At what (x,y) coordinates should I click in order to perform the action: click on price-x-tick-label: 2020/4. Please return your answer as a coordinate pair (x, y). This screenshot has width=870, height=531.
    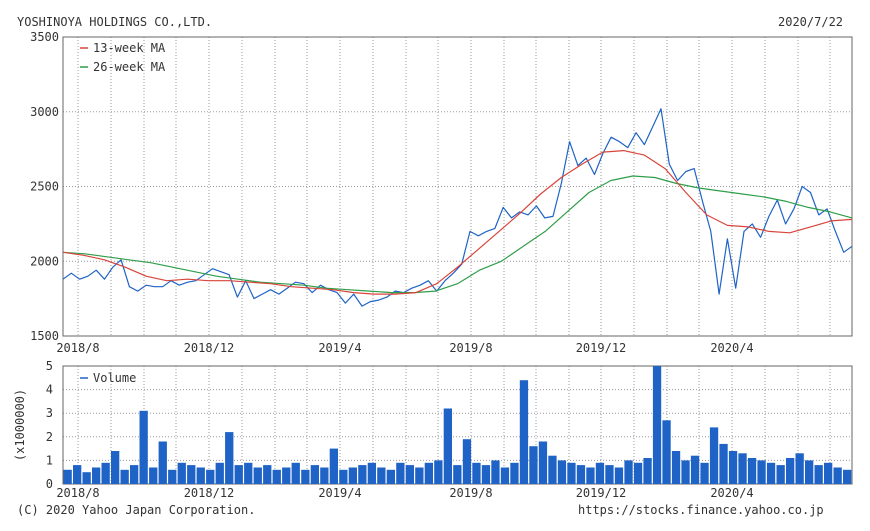
    Looking at the image, I should click on (731, 348).